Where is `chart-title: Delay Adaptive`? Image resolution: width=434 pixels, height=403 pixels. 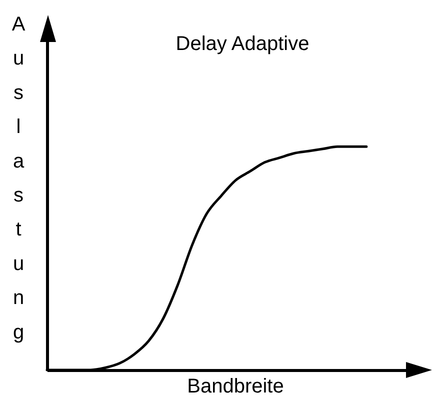
chart-title: Delay Adaptive is located at coordinates (243, 44).